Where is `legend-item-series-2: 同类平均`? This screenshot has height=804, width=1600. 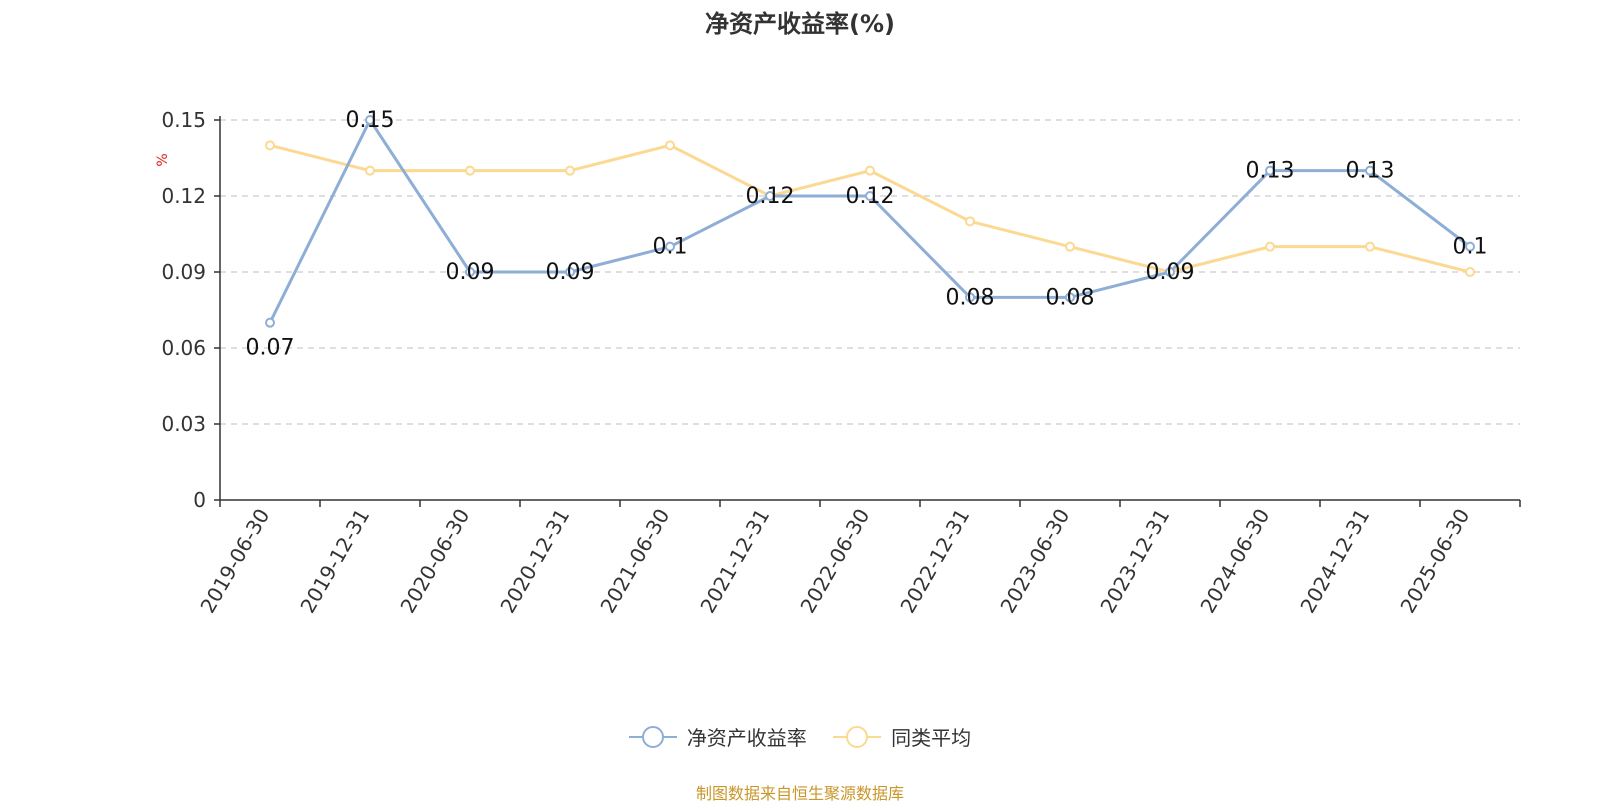
legend-item-series-2: 同类平均 is located at coordinates (902, 736).